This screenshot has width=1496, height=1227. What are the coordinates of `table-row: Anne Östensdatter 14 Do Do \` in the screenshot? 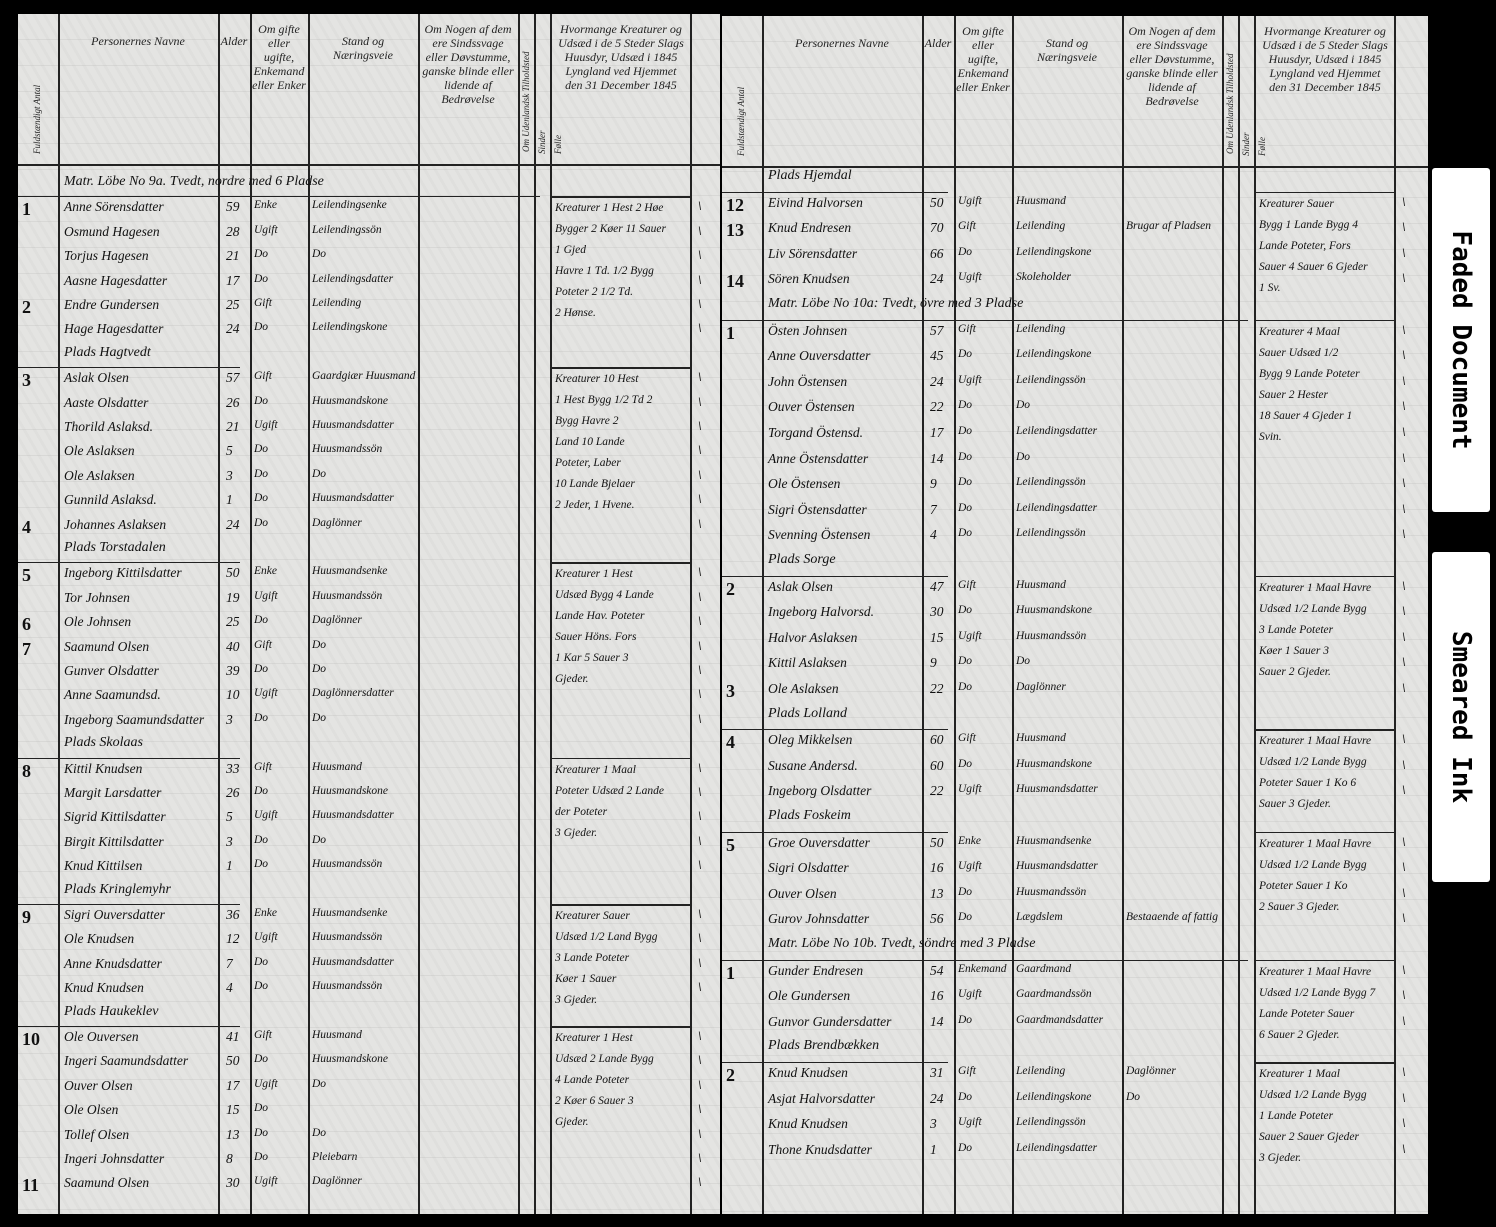 It's located at (1075, 461).